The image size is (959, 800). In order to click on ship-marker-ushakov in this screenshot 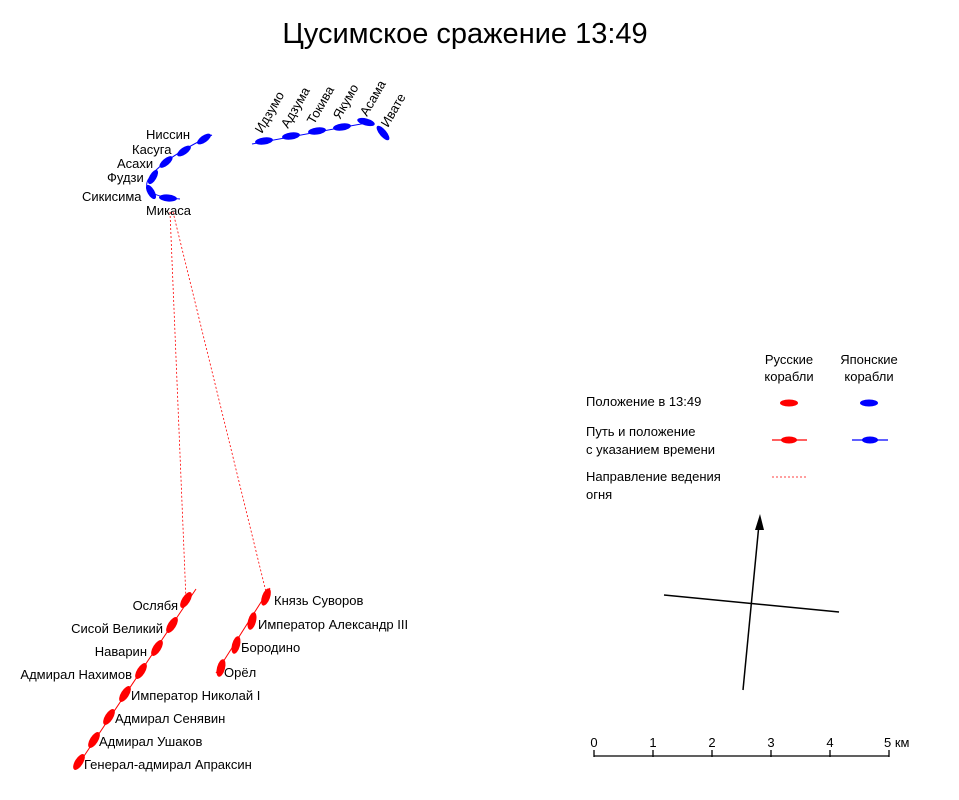, I will do `click(94, 740)`.